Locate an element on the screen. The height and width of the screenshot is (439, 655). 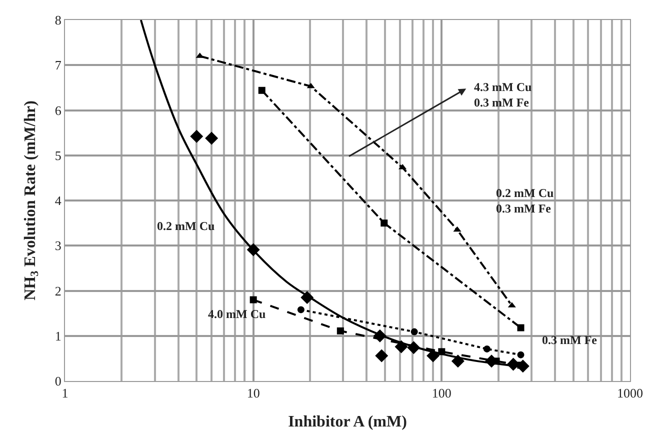
x-tick-label: 10 is located at coordinates (253, 393).